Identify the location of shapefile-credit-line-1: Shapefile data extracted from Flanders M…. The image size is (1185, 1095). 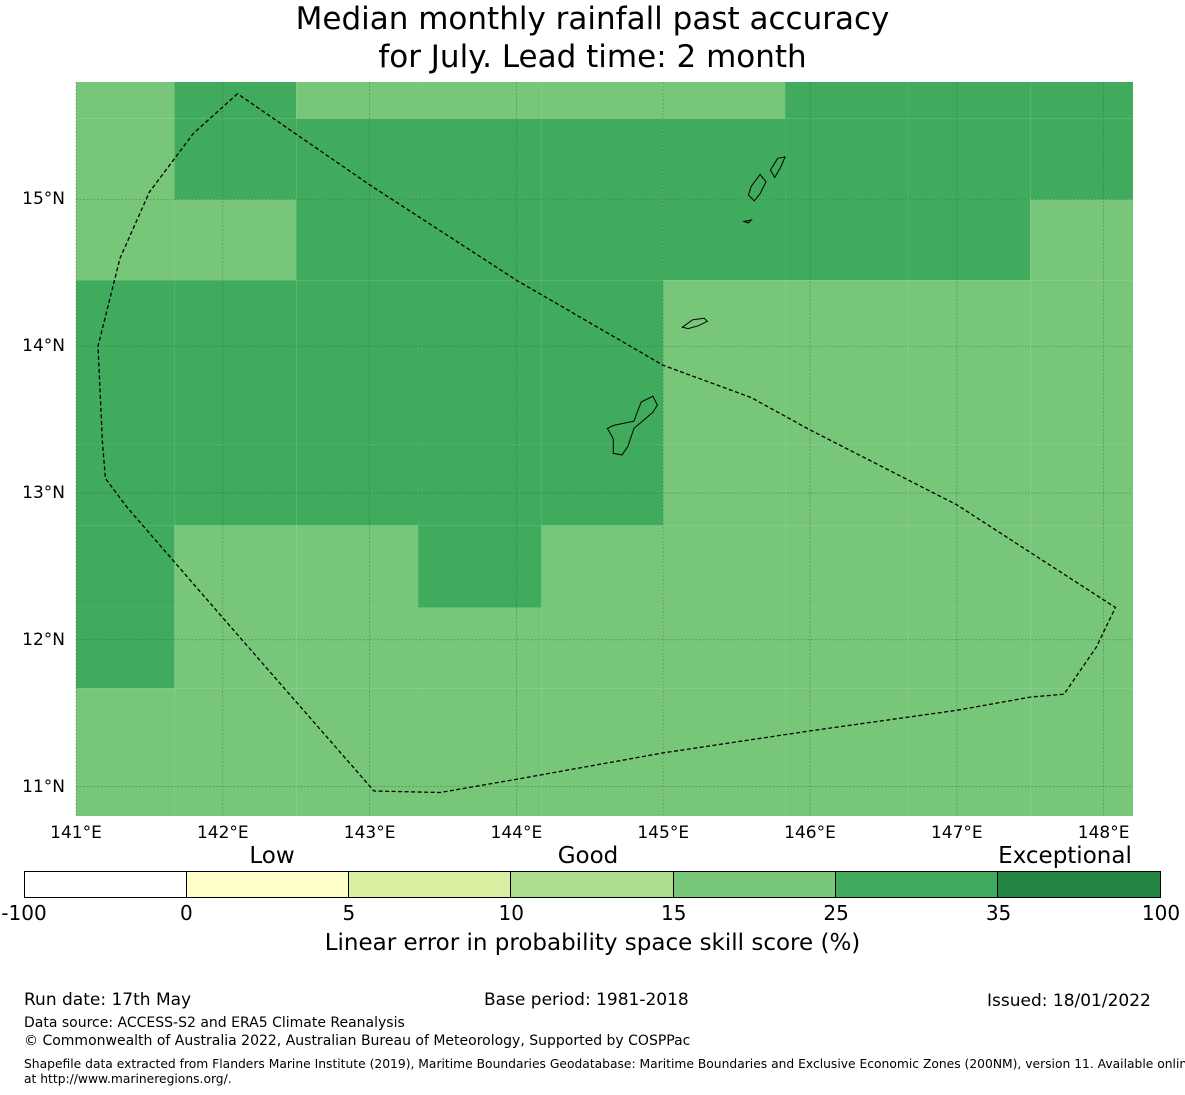
(604, 1064).